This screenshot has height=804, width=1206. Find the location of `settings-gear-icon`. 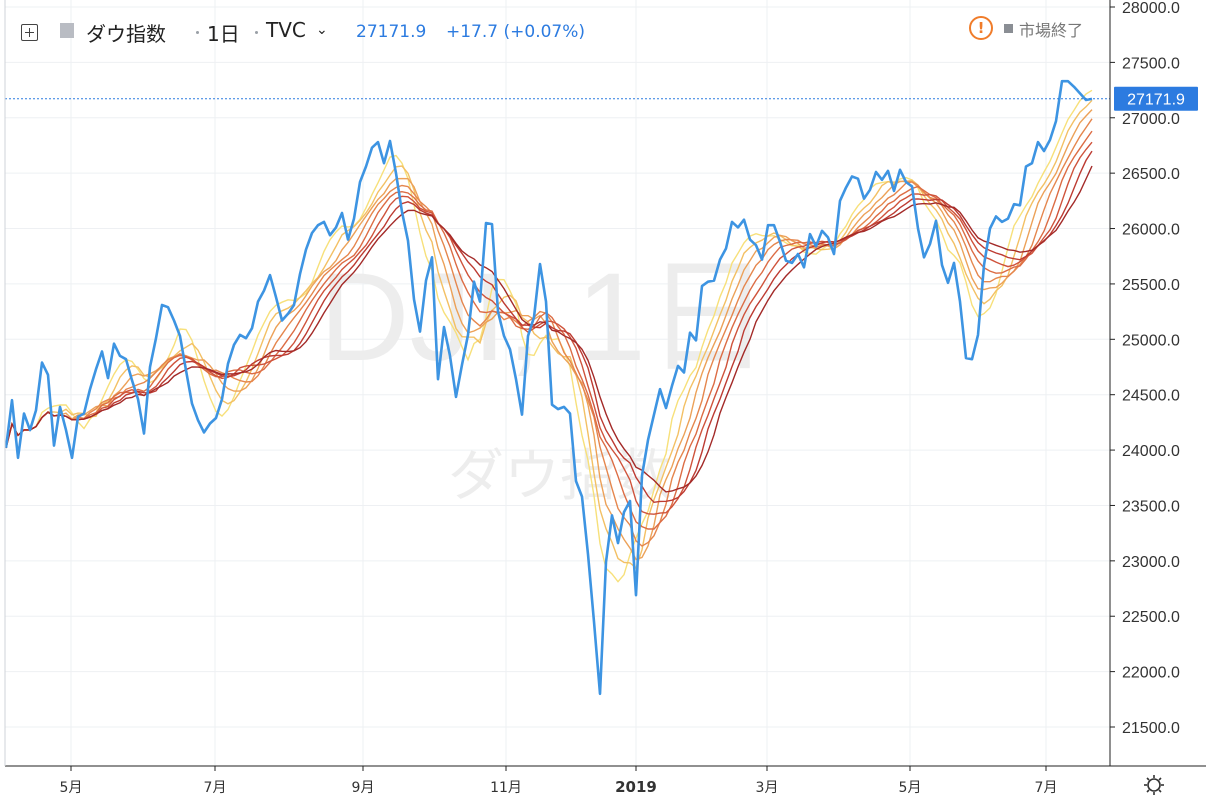

settings-gear-icon is located at coordinates (1154, 785).